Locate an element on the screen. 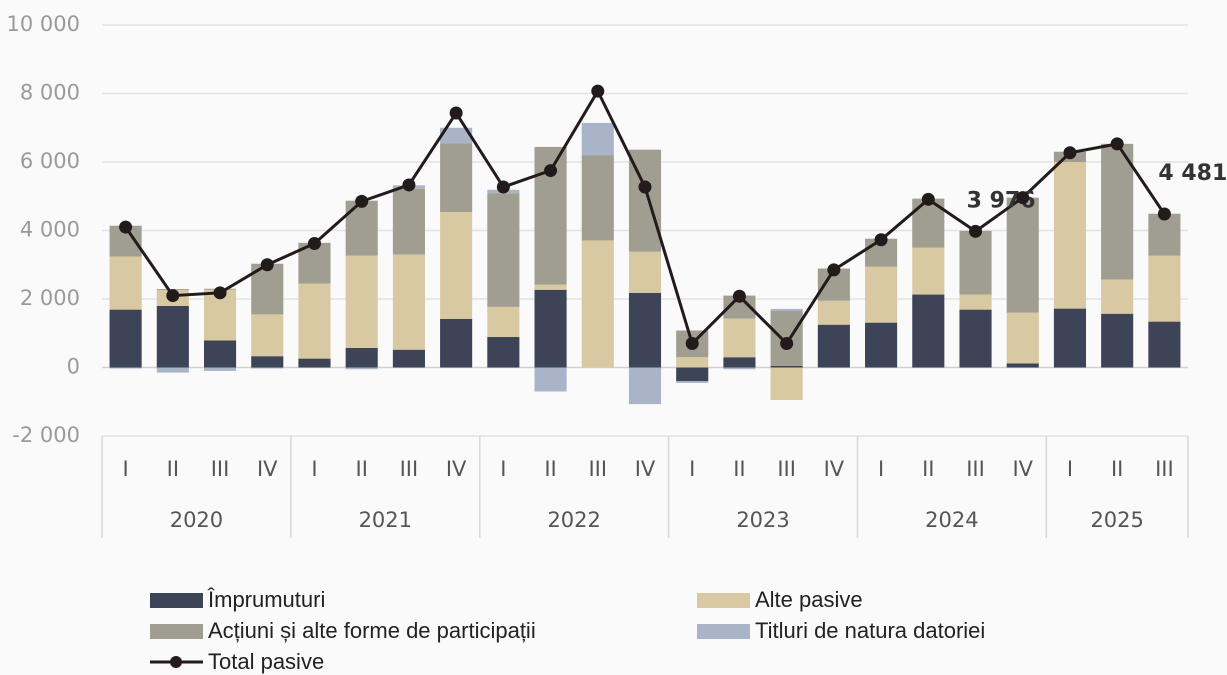  x-group-label: 2020 is located at coordinates (196, 520).